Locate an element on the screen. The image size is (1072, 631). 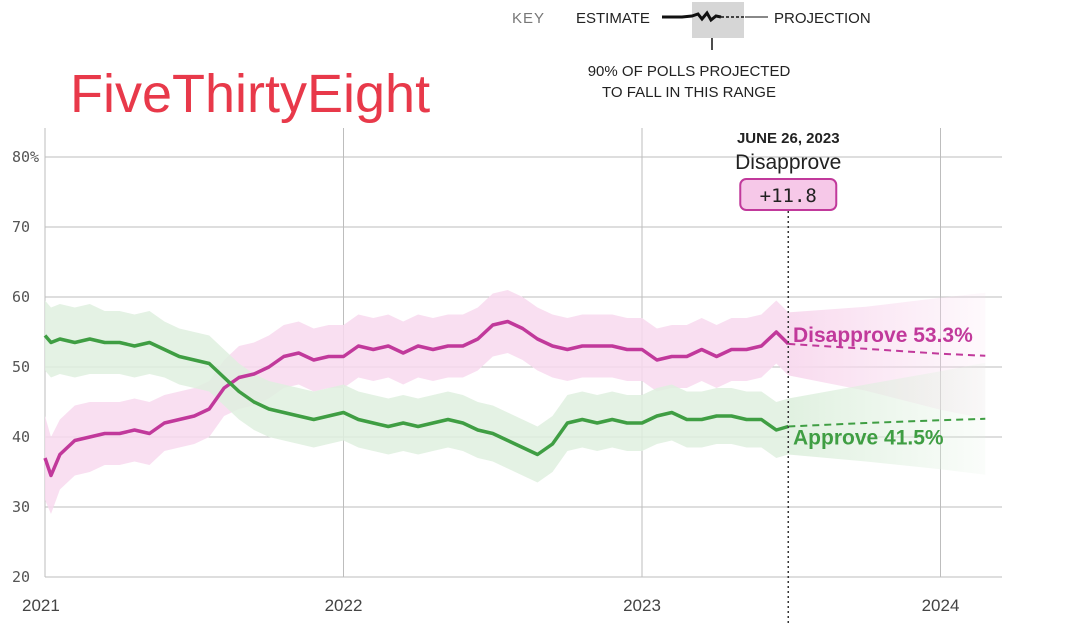
y-tick-label: 70 is located at coordinates (21, 227).